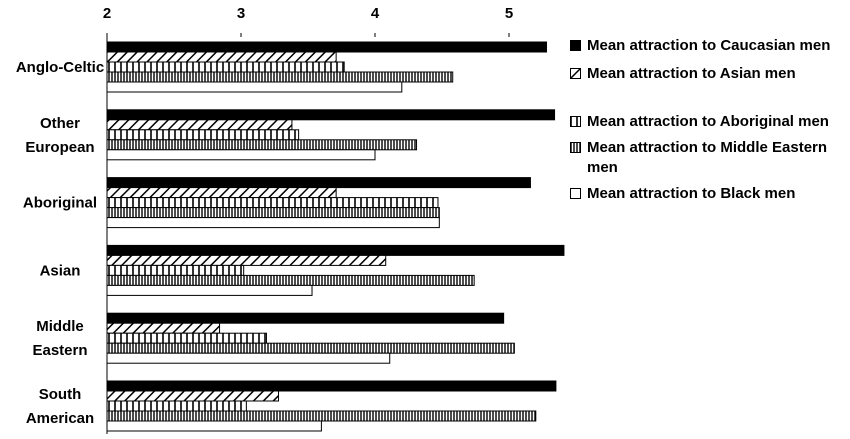  What do you see at coordinates (575, 121) in the screenshot?
I see `legend-swatch-vertical-open` at bounding box center [575, 121].